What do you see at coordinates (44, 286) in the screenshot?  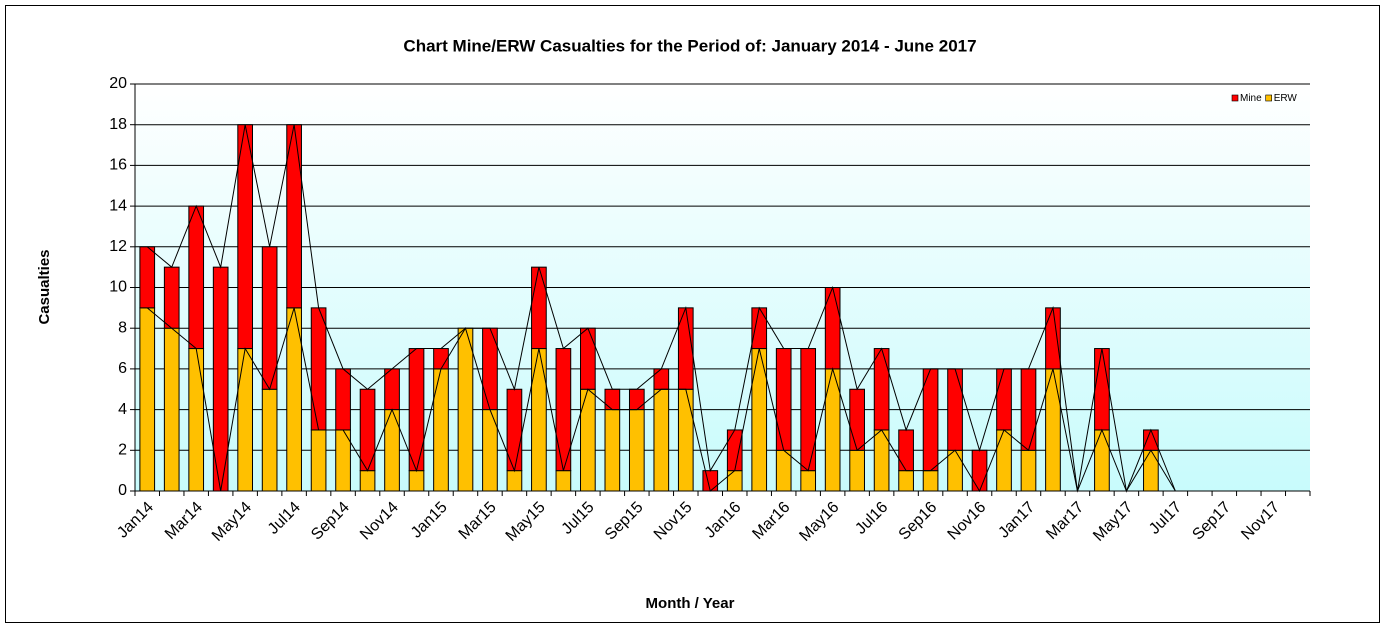 I see `y-axis-label: Casualties` at bounding box center [44, 286].